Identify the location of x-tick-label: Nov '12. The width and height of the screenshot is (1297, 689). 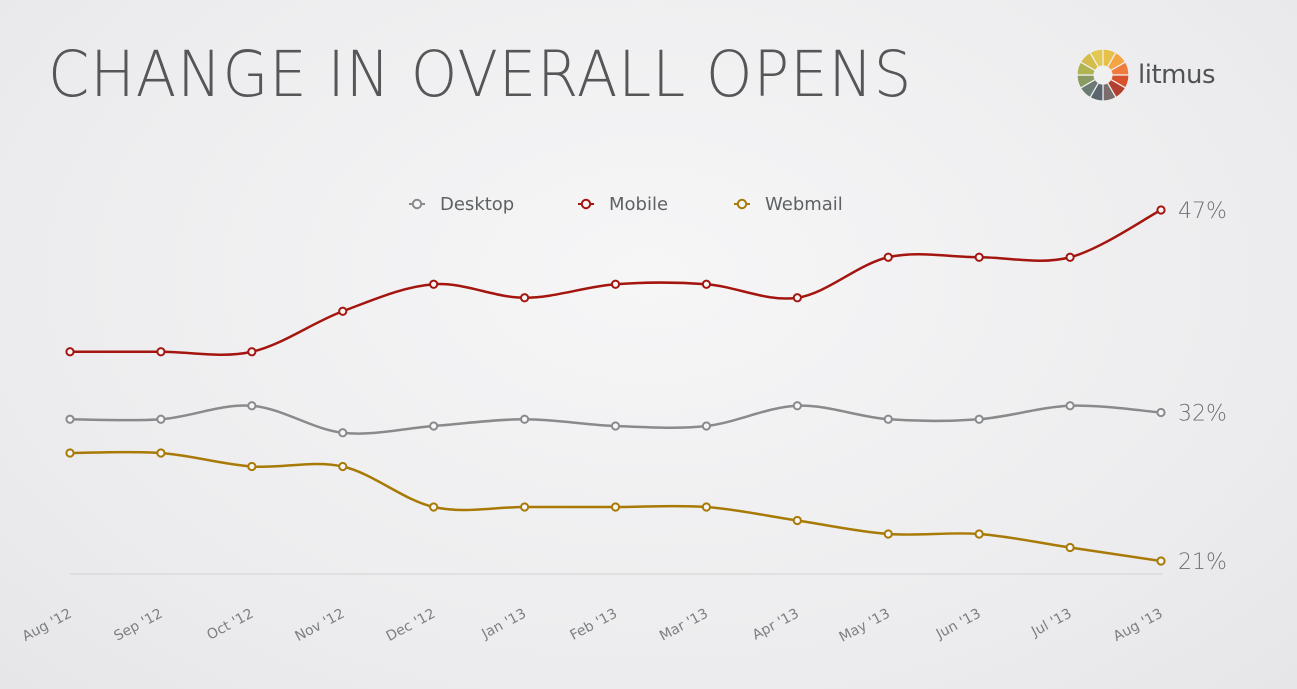
(320, 625).